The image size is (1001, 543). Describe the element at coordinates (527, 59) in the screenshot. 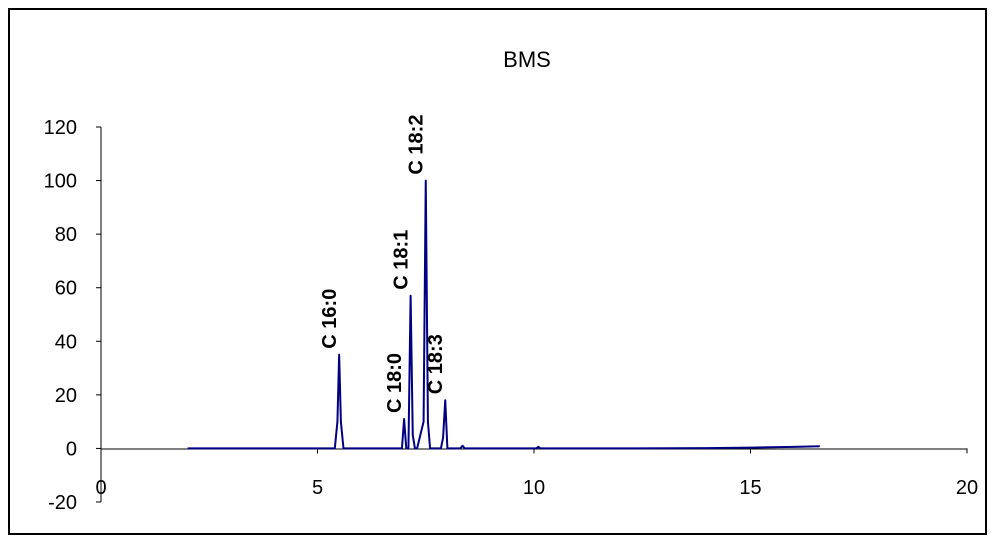

I see `chart-title: BMS` at that location.